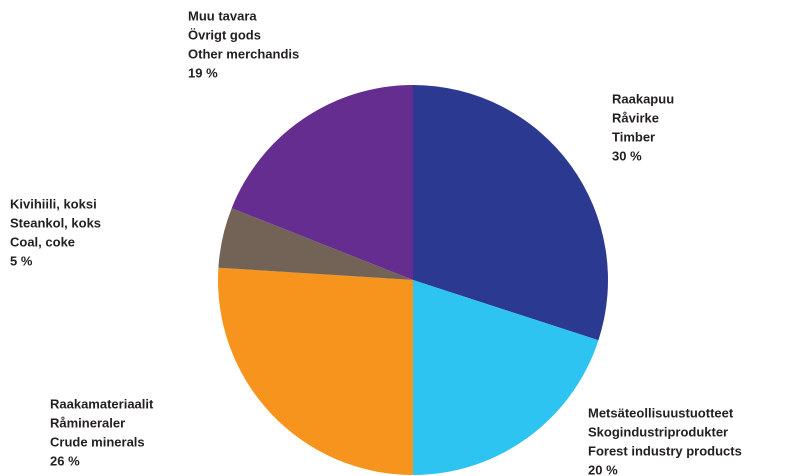 The width and height of the screenshot is (790, 476). What do you see at coordinates (658, 431) in the screenshot?
I see `slice-label: Skogindustriprodukter` at bounding box center [658, 431].